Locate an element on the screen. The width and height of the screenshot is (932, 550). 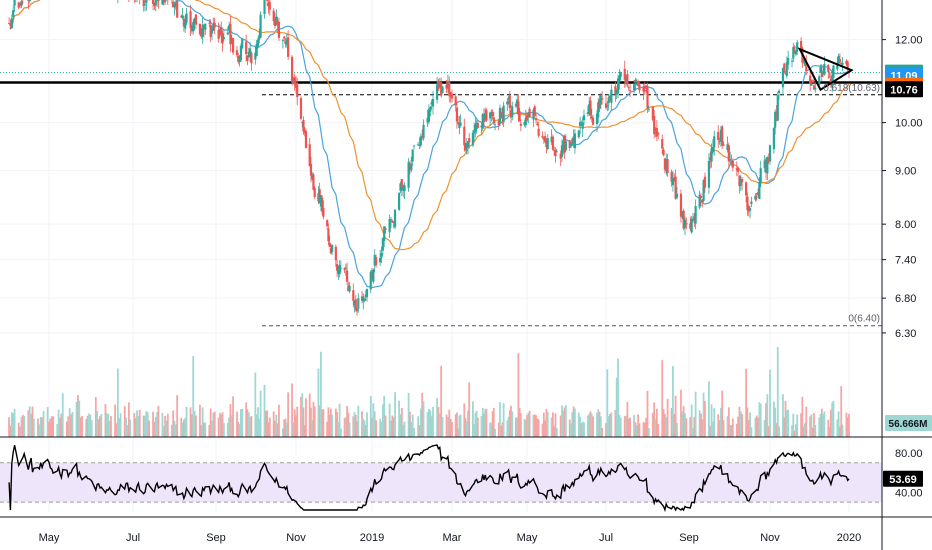
y-axis-ticks: 16.0014.0012.0010.009.008.007.406.806.30 is located at coordinates (902, 170).